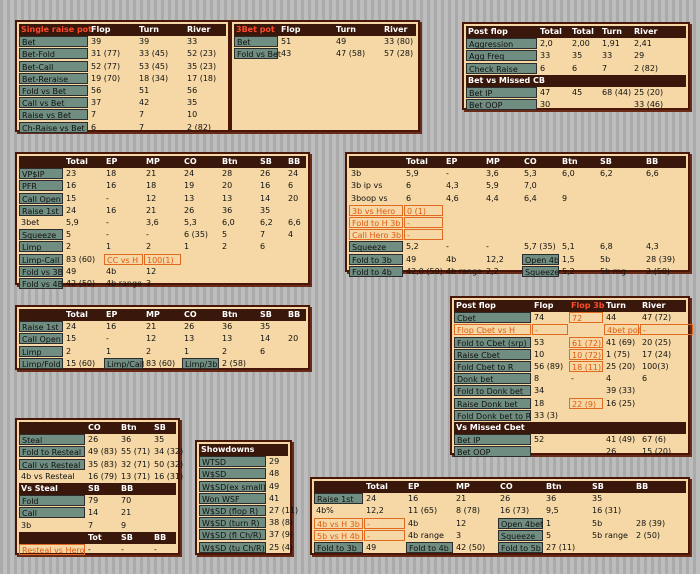 This screenshot has height=574, width=700. What do you see at coordinates (149, 29) in the screenshot?
I see `header-cell: Turn` at bounding box center [149, 29].